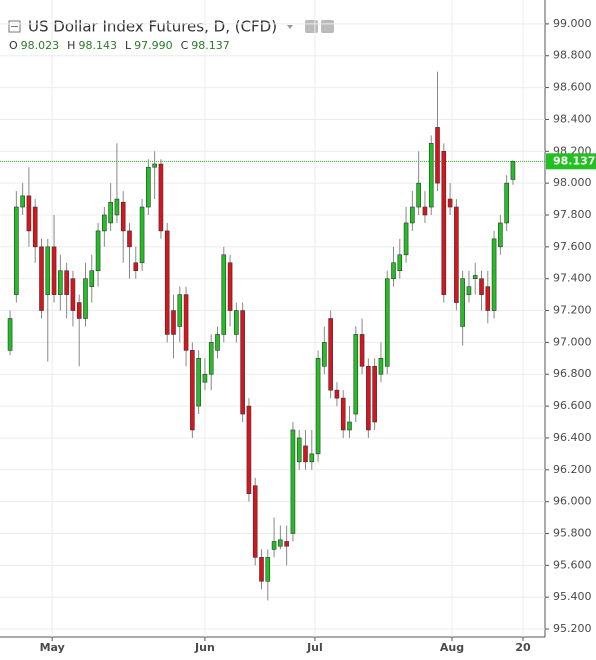 This screenshot has width=596, height=660. Describe the element at coordinates (572, 373) in the screenshot. I see `y-tick-label: 96.800` at that location.